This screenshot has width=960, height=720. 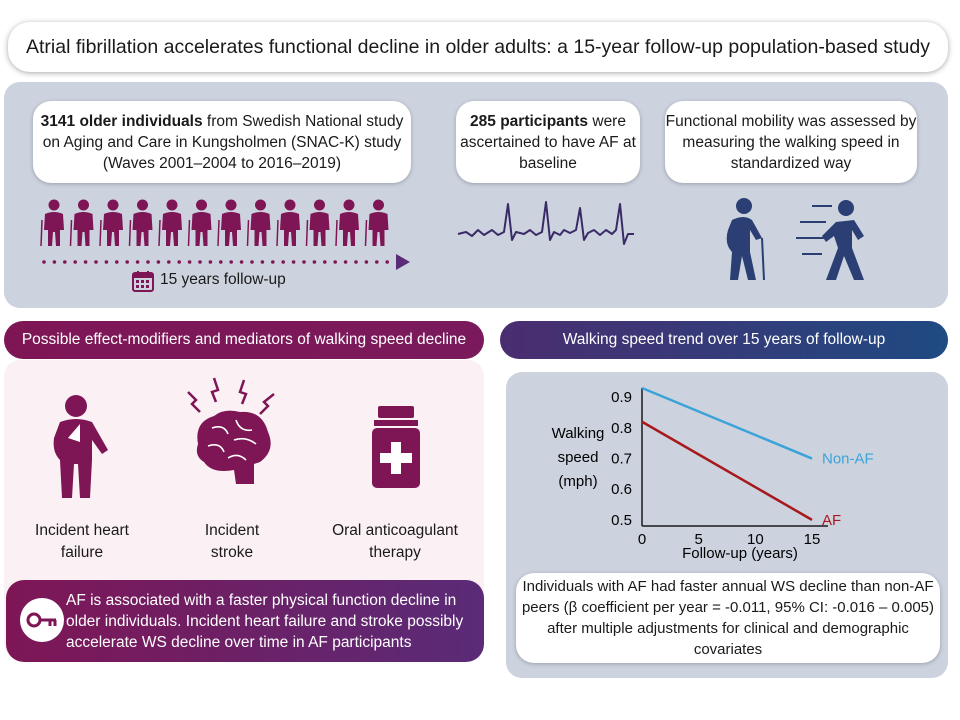 I want to click on x-tick-label: 5, so click(x=698, y=539).